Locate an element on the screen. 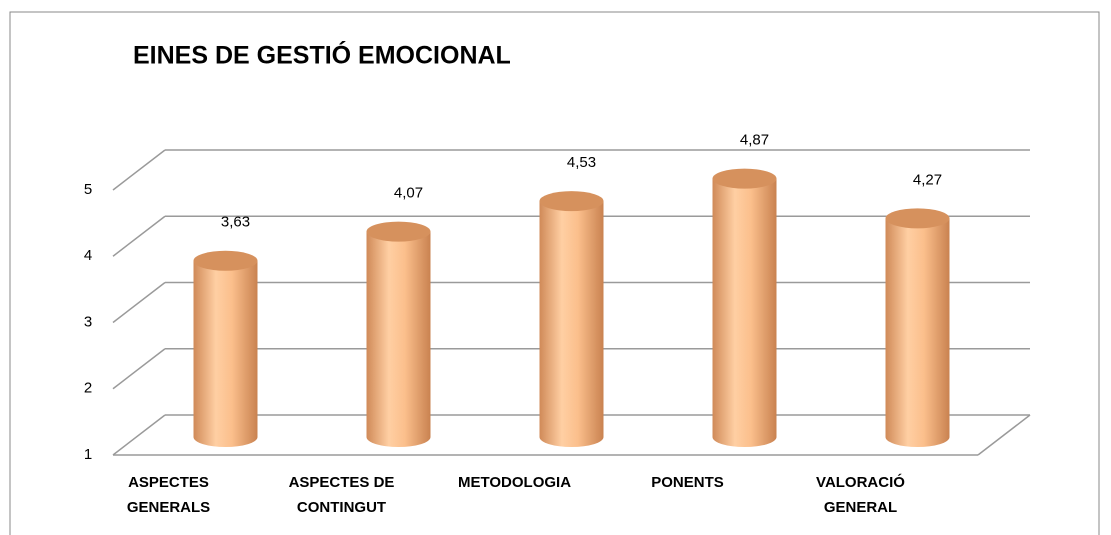  x-tick-label: PONENTS is located at coordinates (687, 482).